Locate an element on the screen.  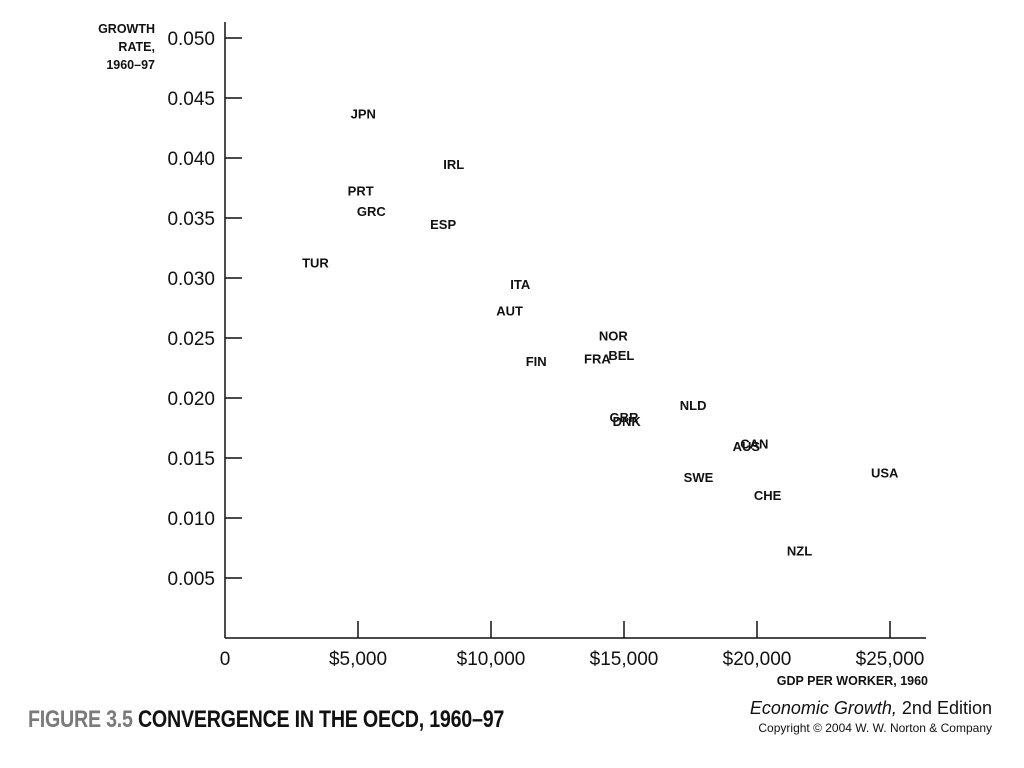
y-tick-label: 0.040 is located at coordinates (191, 159).